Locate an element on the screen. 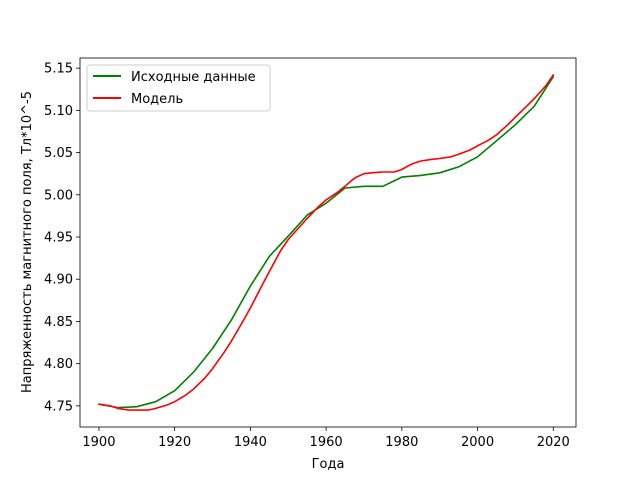  y-axis: 4.75 4.80 4.85 4.90 4.95 5.00 5.05 5.10 5.15 is located at coordinates (62, 238).